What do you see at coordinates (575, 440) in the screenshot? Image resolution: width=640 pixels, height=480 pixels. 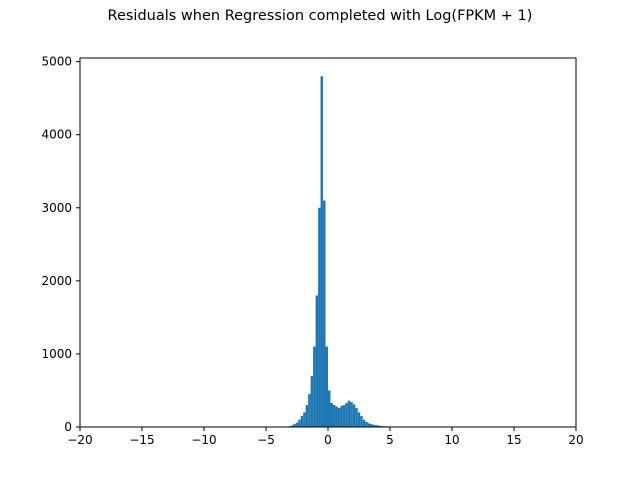 I see `x-tick-label: 20` at bounding box center [575, 440].